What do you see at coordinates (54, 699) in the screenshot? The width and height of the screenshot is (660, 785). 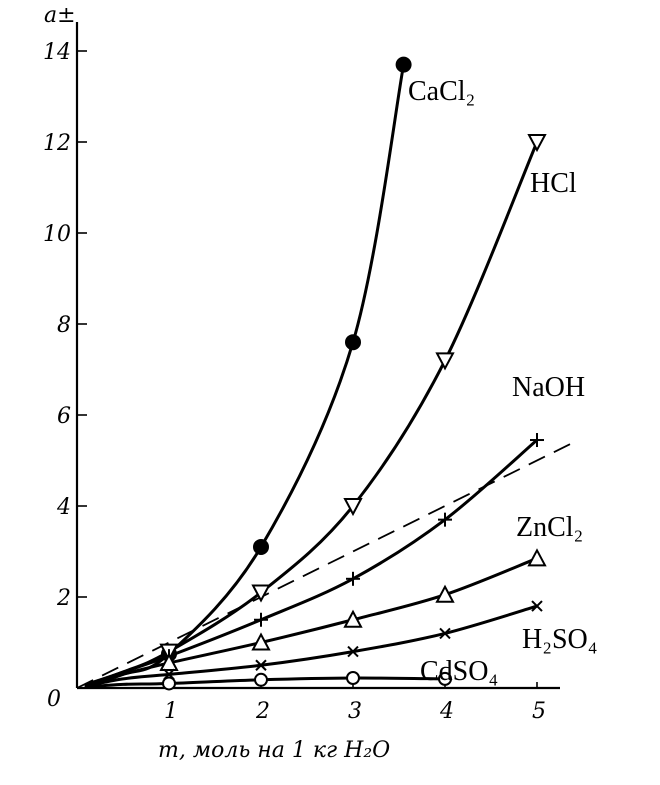 I see `x-tick-label: 0` at bounding box center [54, 699].